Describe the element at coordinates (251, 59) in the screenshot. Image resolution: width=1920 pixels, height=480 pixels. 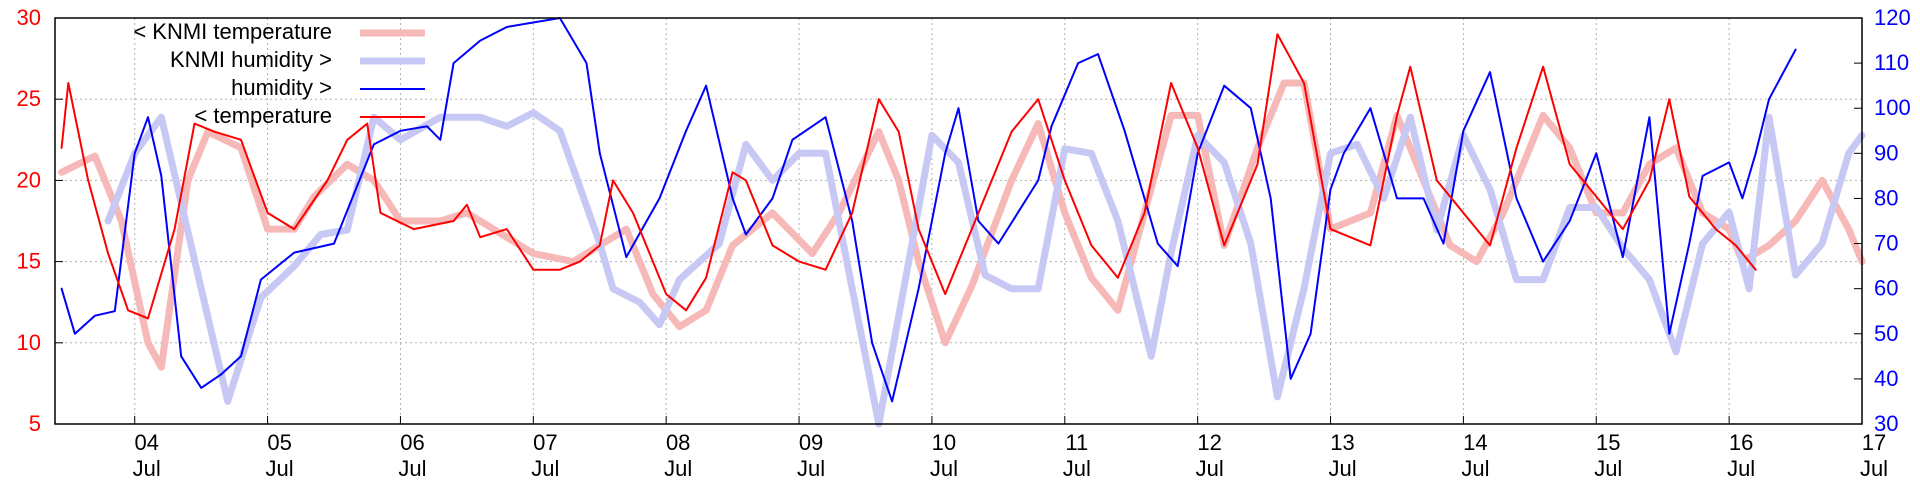
I see `legend-label: KNMI humidity >` at that location.